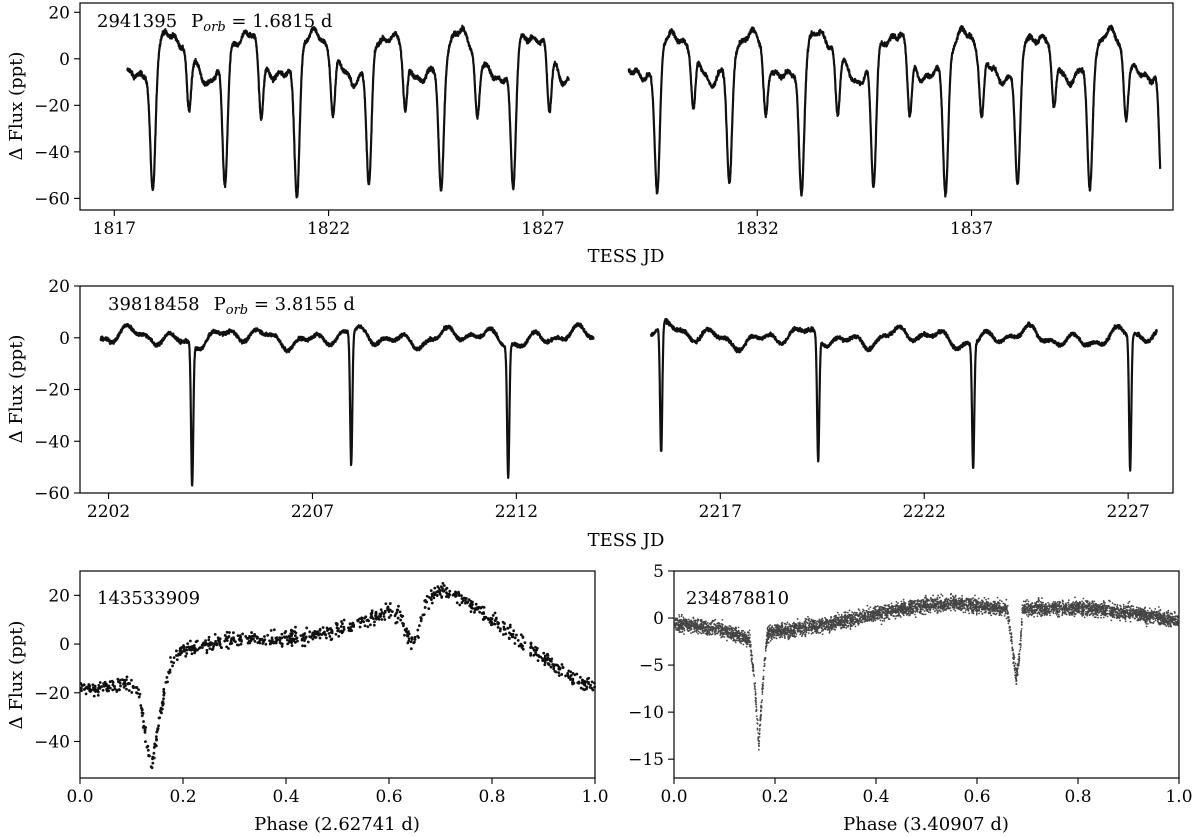  I want to click on p3-xtick-label: 0.8, so click(491, 797).